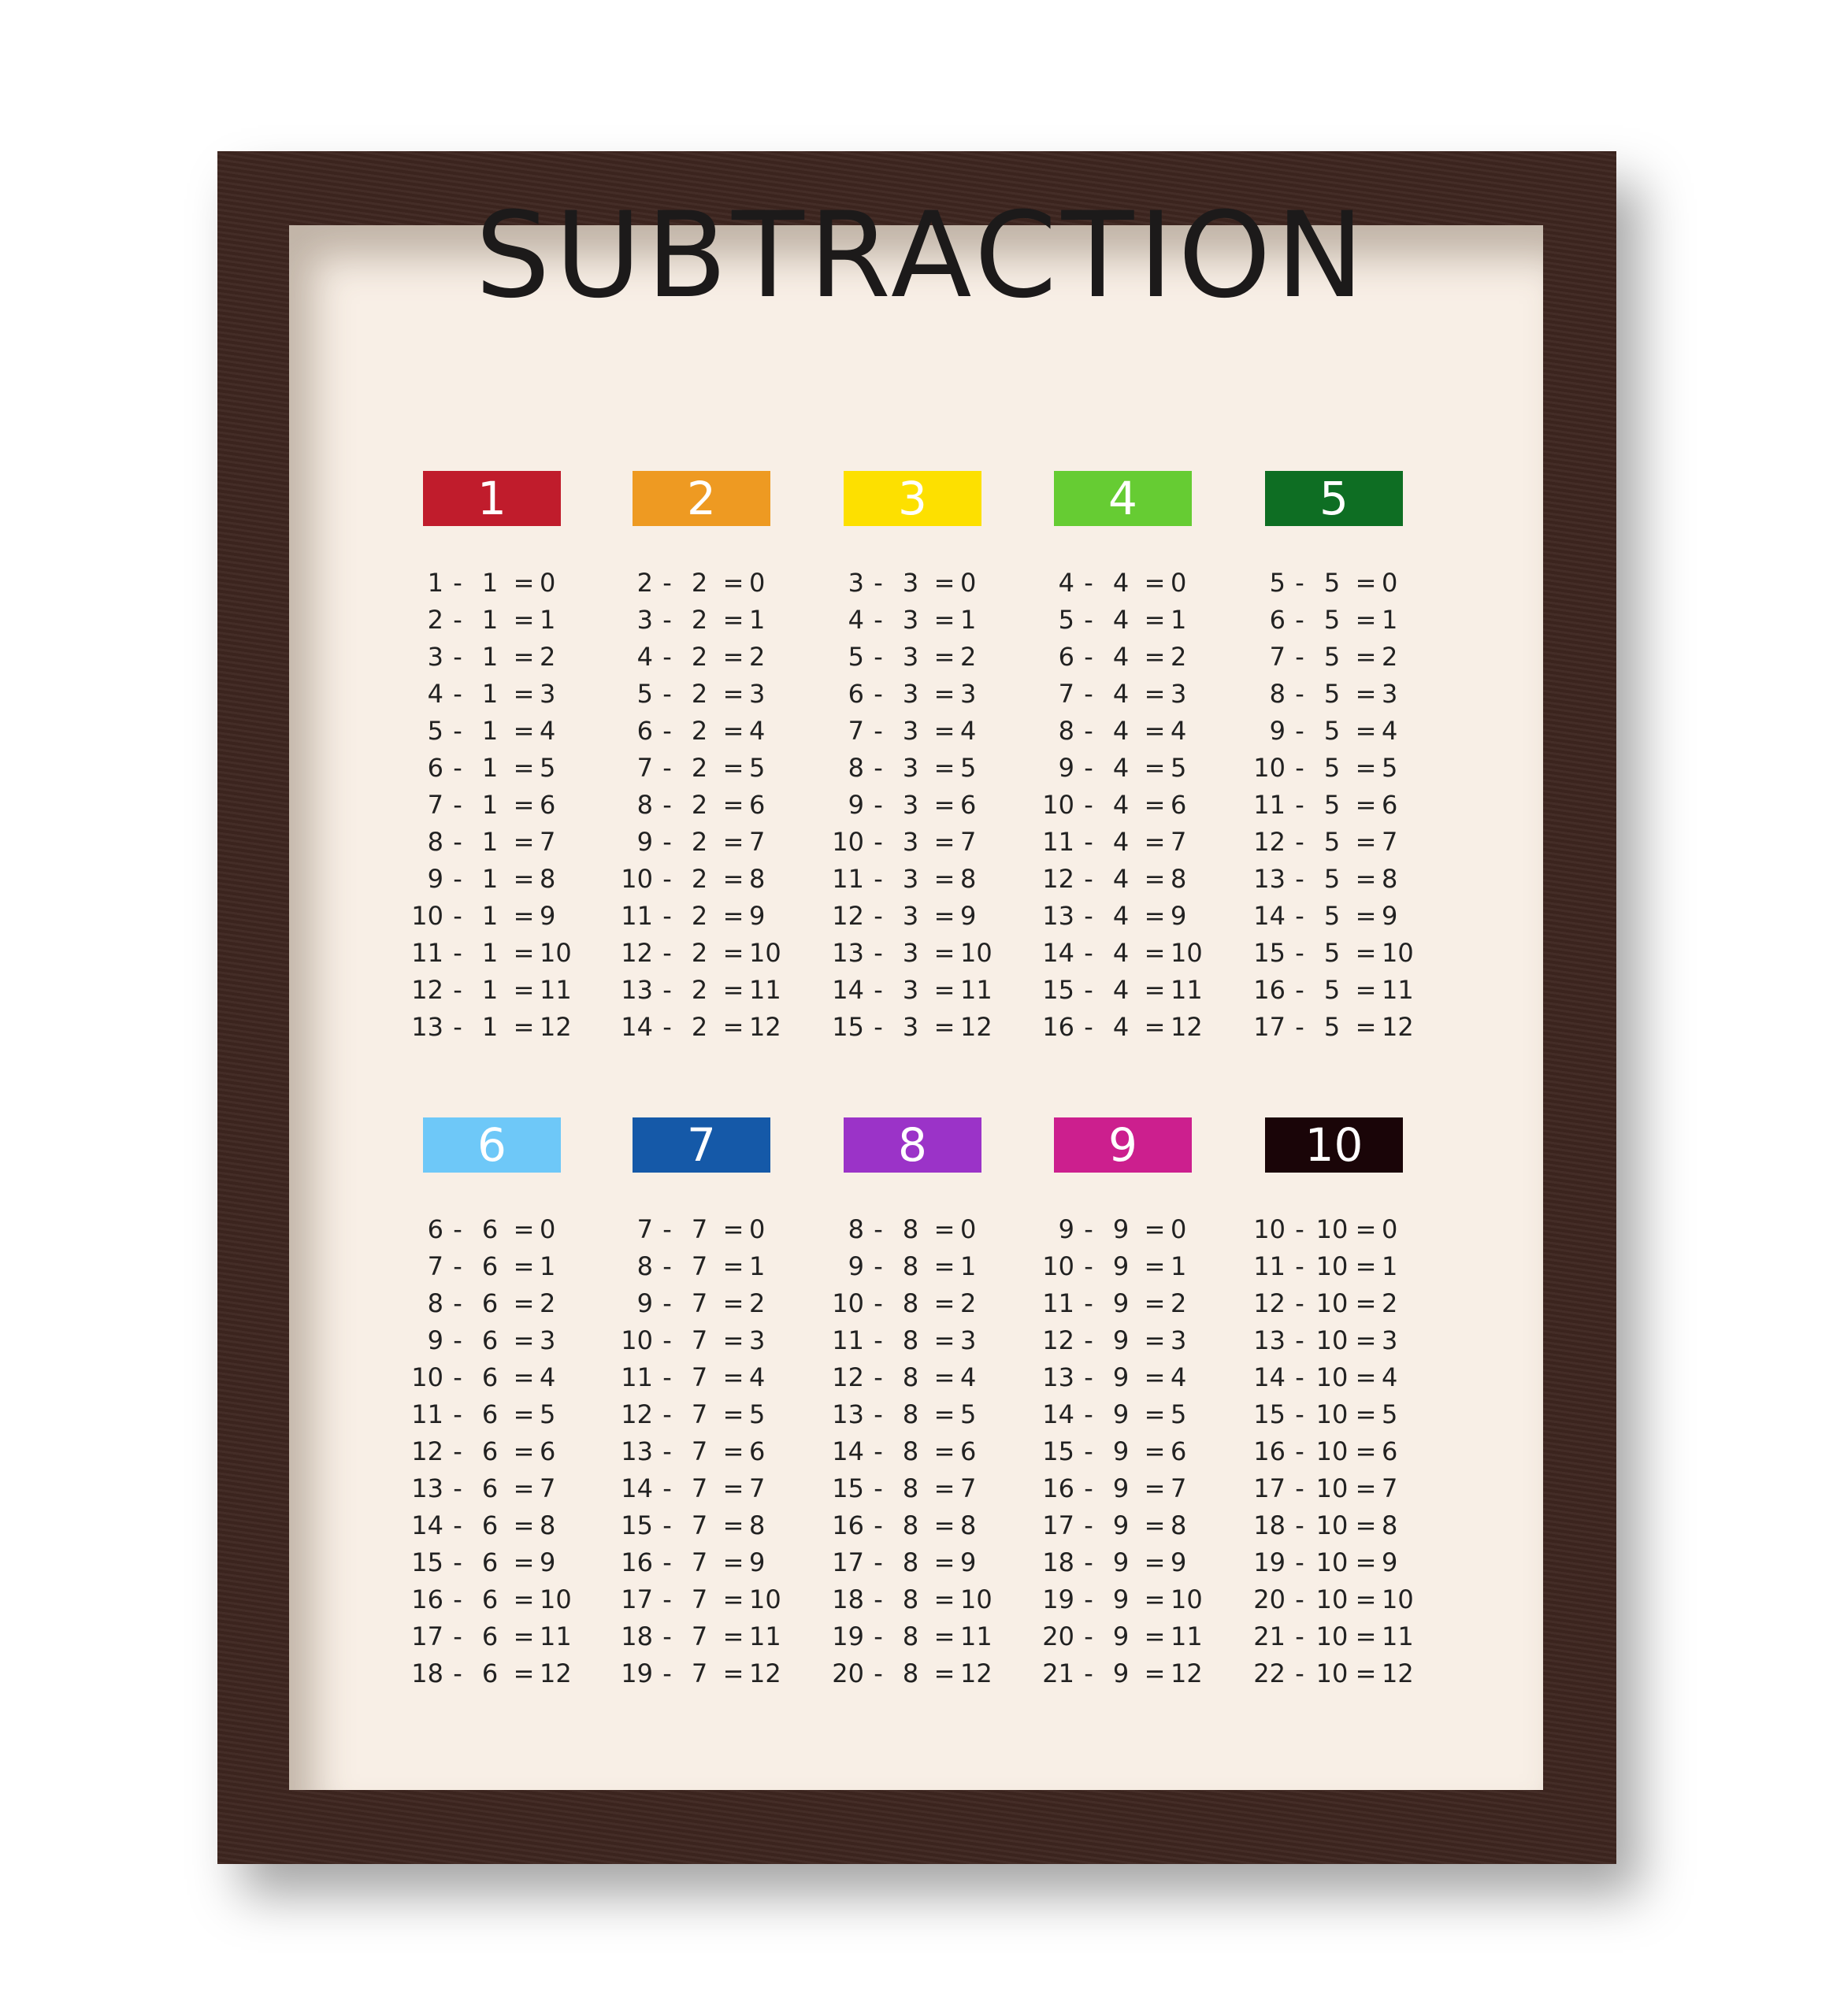  What do you see at coordinates (1122, 1228) in the screenshot?
I see `equation-row: 9-9 = 0` at bounding box center [1122, 1228].